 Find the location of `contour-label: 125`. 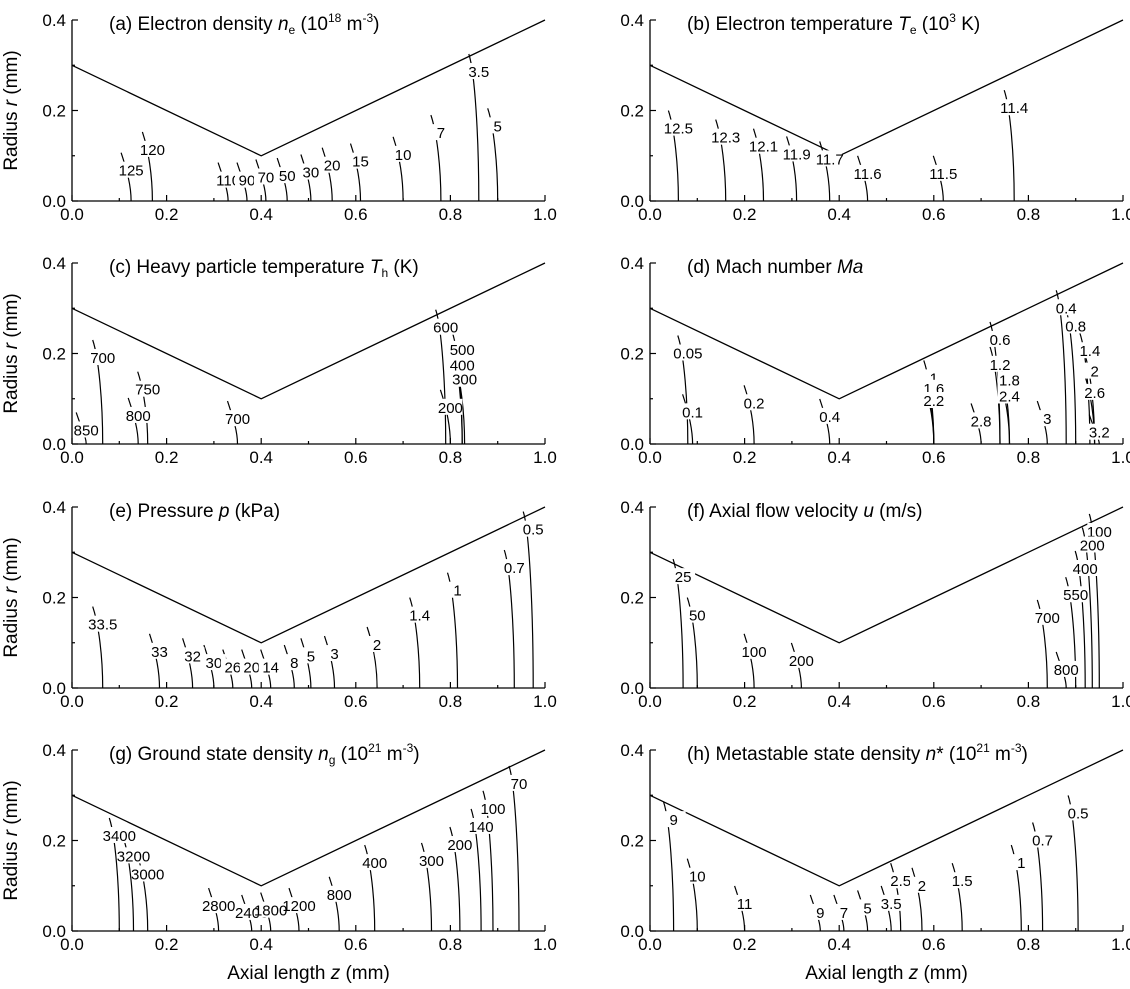

contour-label: 125 is located at coordinates (131, 171).